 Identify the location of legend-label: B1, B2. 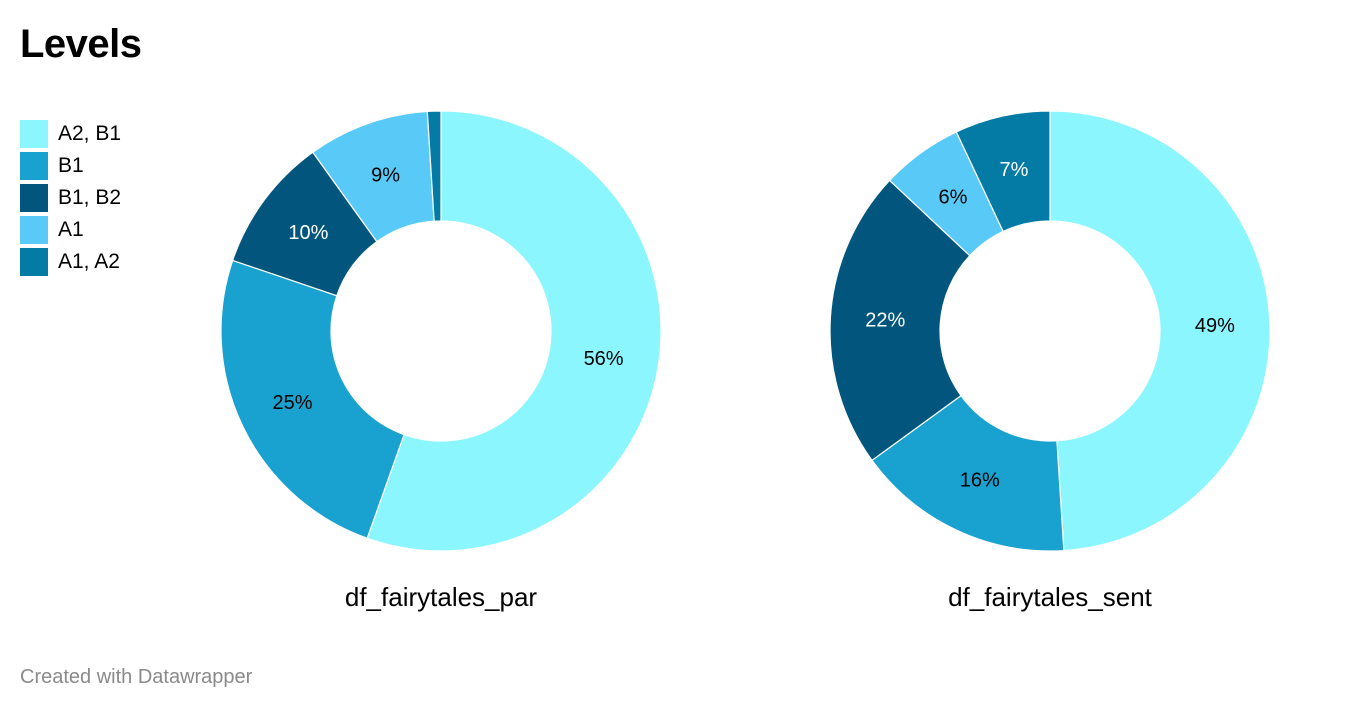
(90, 197).